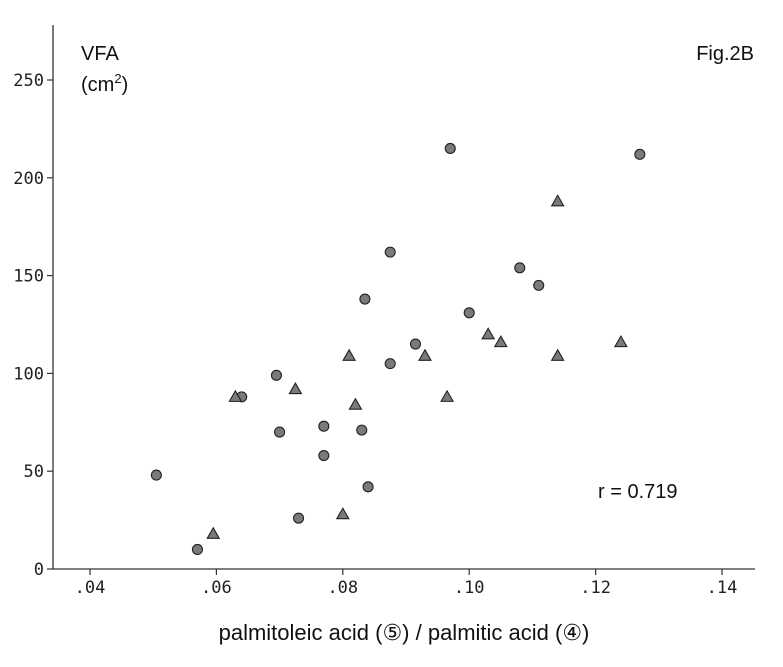  What do you see at coordinates (90, 588) in the screenshot?
I see `x-tick-label: .04` at bounding box center [90, 588].